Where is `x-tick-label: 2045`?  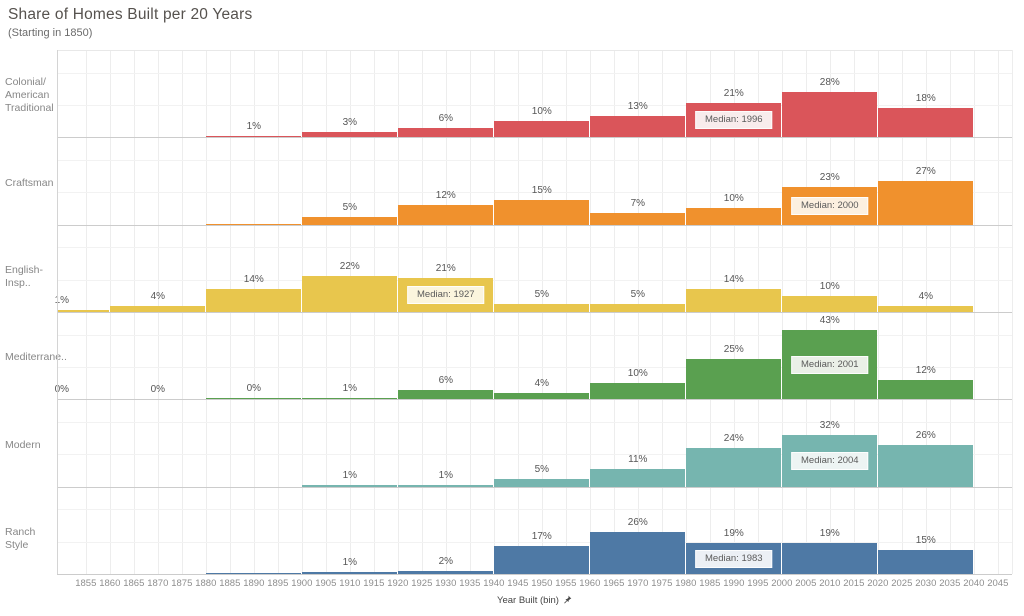
x-tick-label: 2045 is located at coordinates (998, 583).